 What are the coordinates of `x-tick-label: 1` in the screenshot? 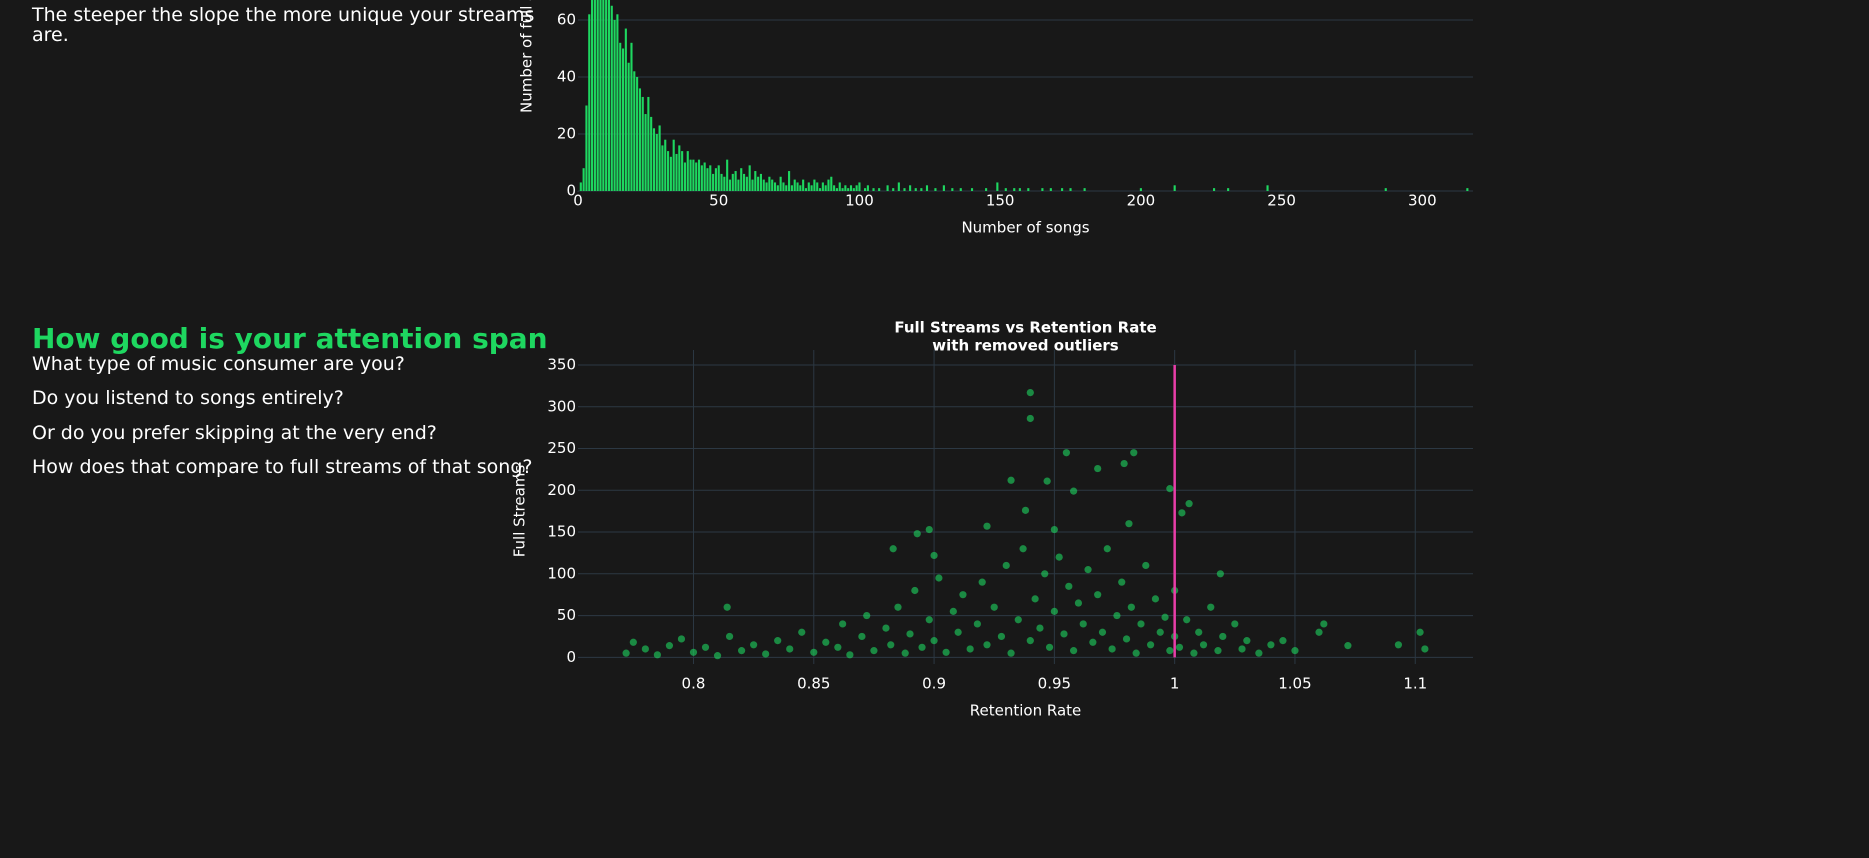 It's located at (1175, 684).